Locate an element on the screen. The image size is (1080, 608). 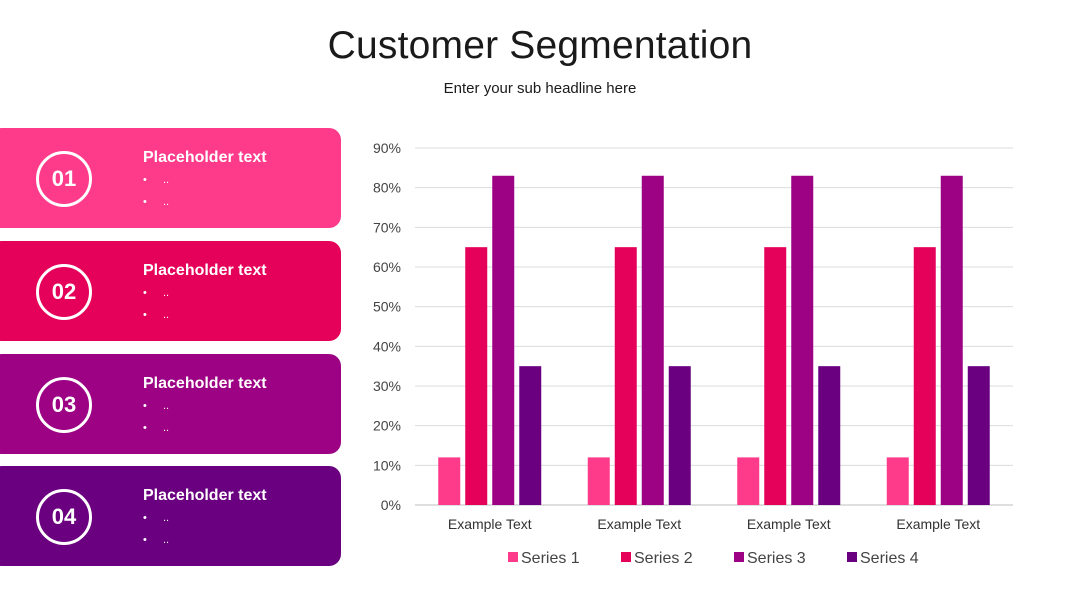
segment-card-3: 03 Placeholder text .. .. is located at coordinates (170, 404).